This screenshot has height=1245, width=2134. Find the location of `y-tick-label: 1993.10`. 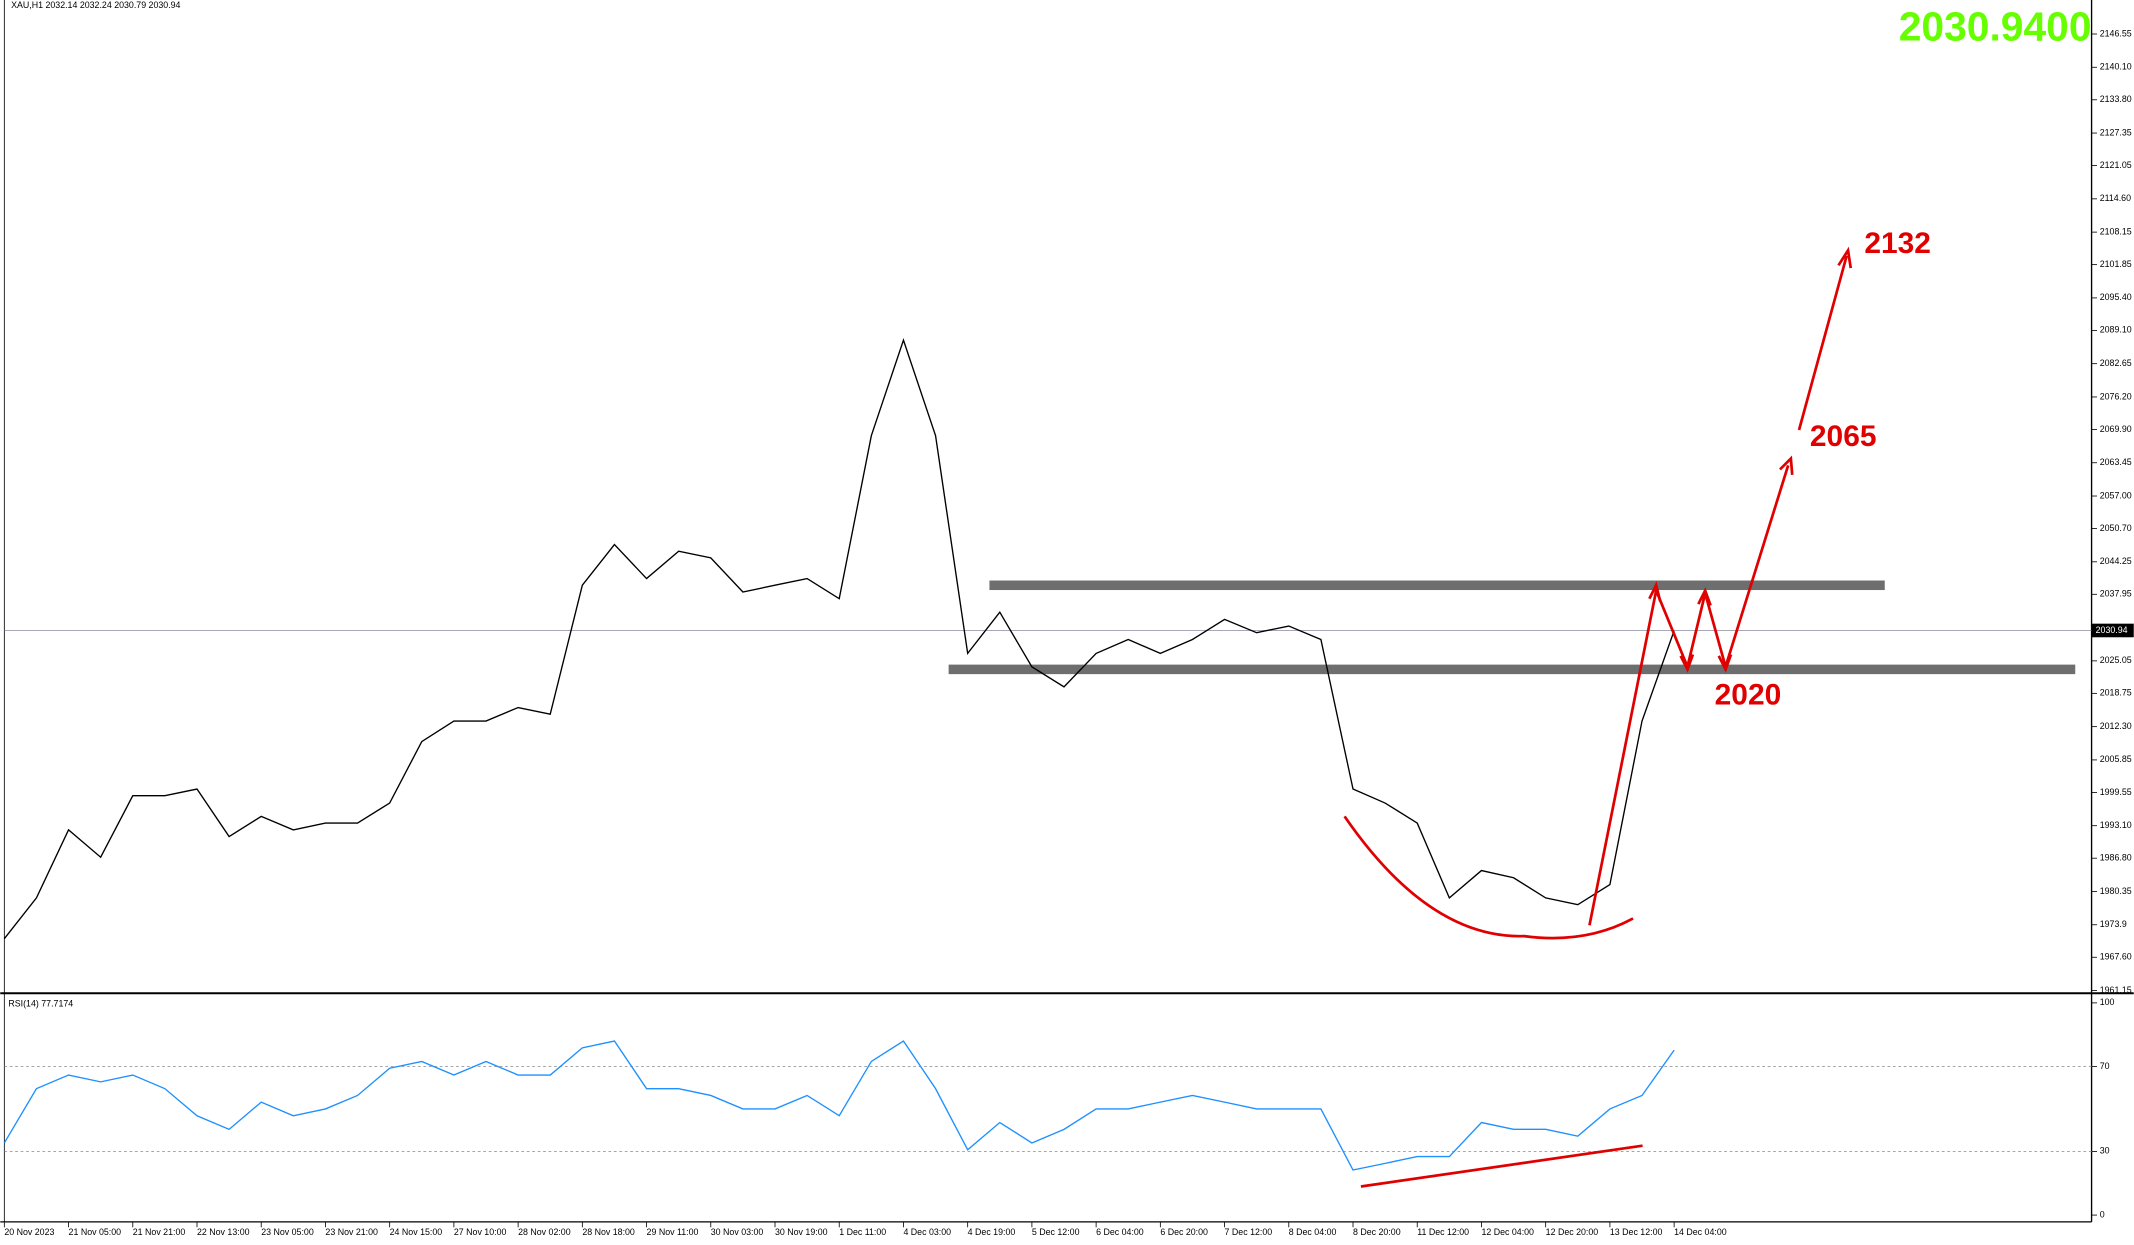

y-tick-label: 1993.10 is located at coordinates (2116, 825).